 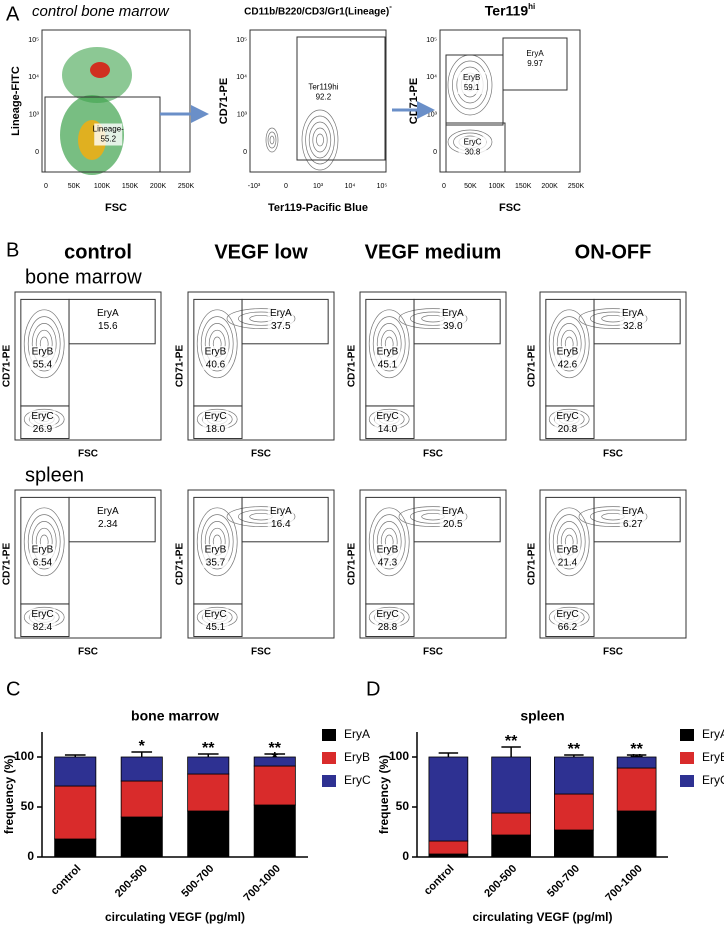 What do you see at coordinates (98, 252) in the screenshot?
I see `column-header: control` at bounding box center [98, 252].